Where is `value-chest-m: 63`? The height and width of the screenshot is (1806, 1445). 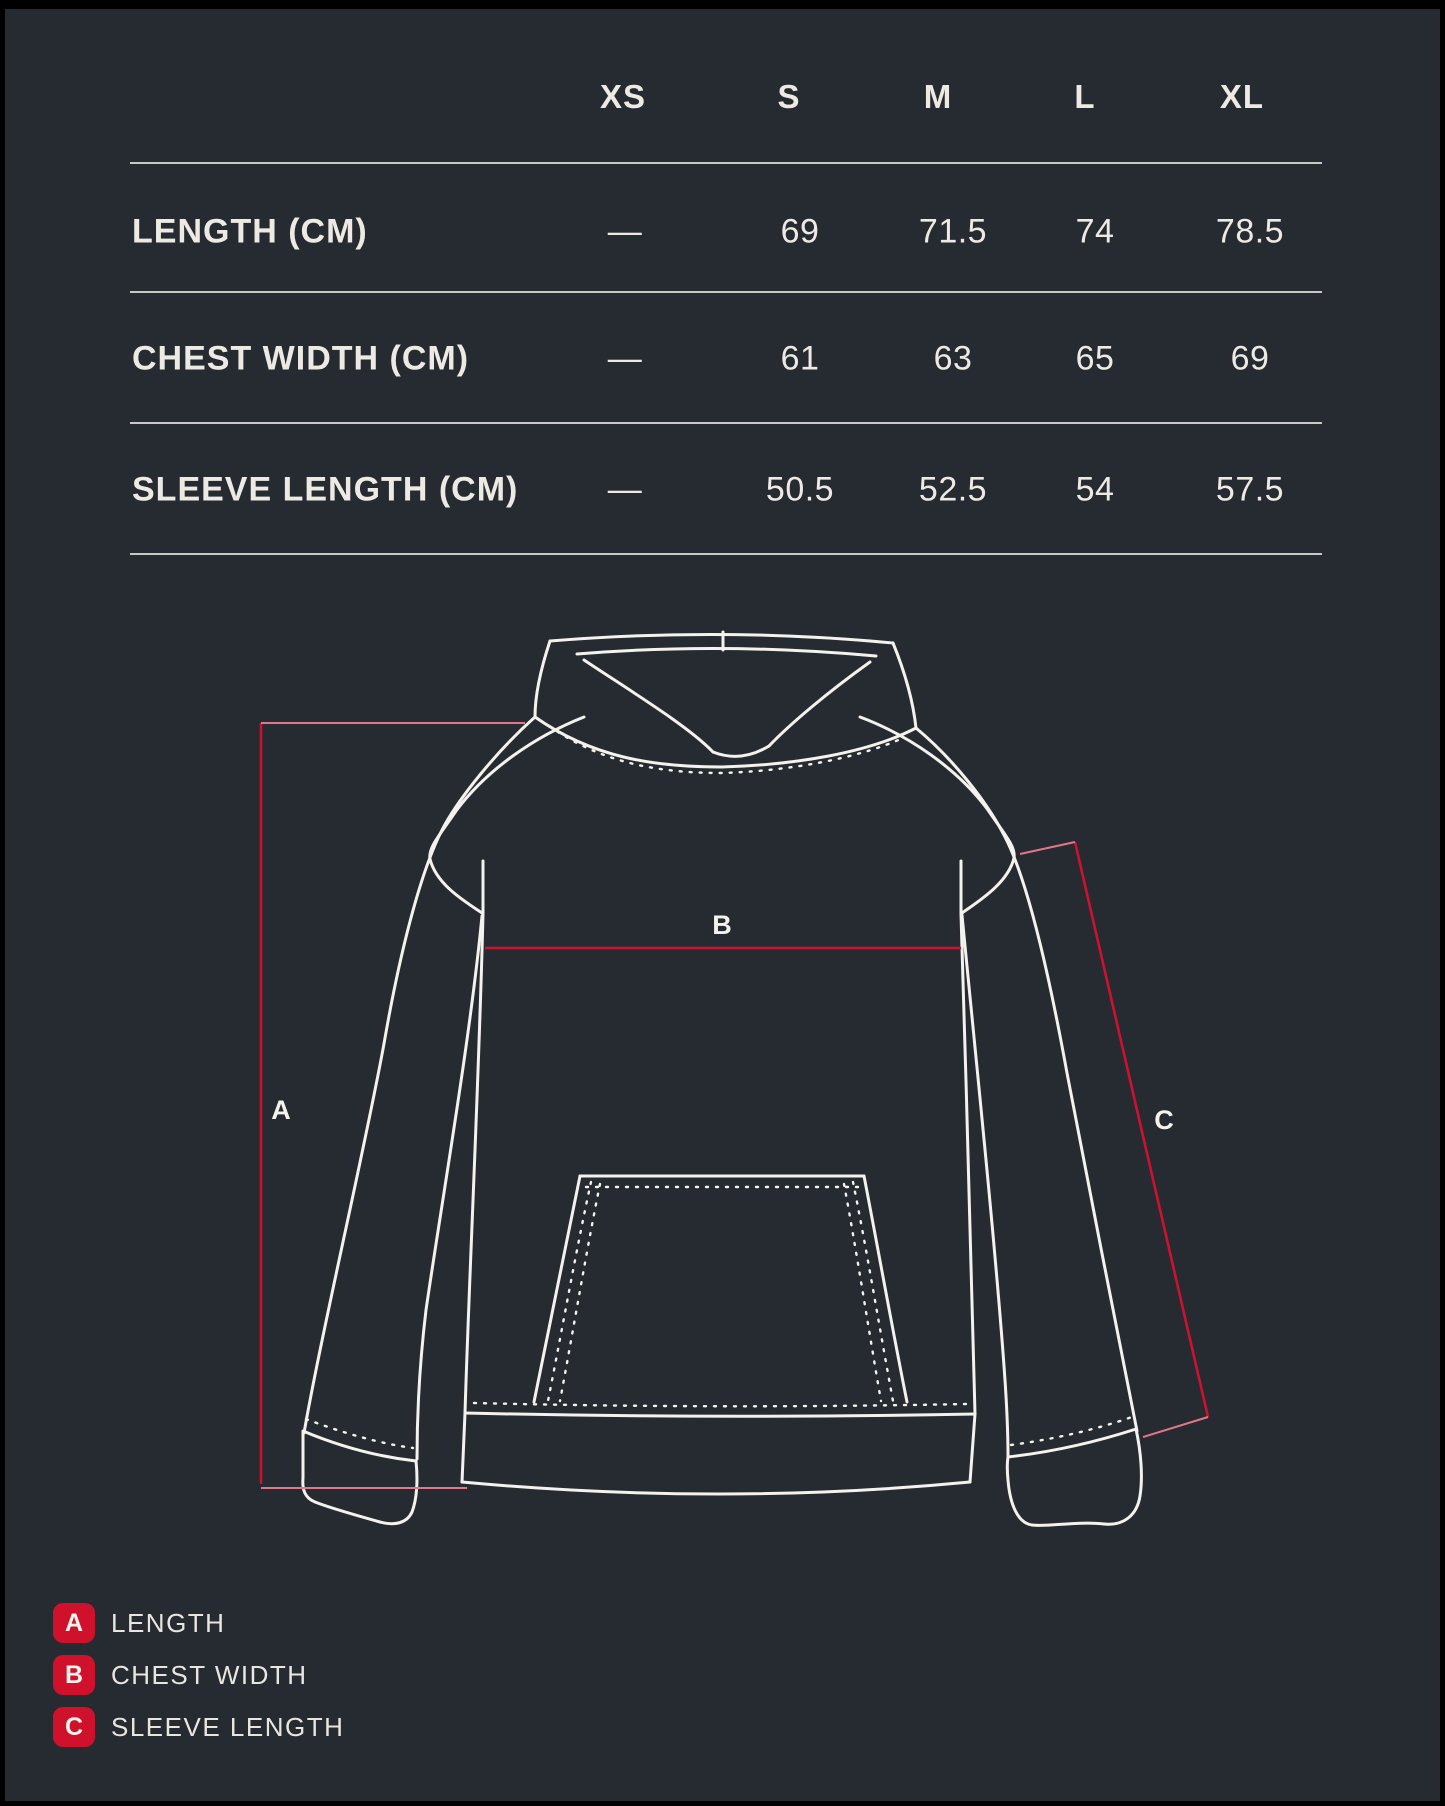 value-chest-m: 63 is located at coordinates (953, 358).